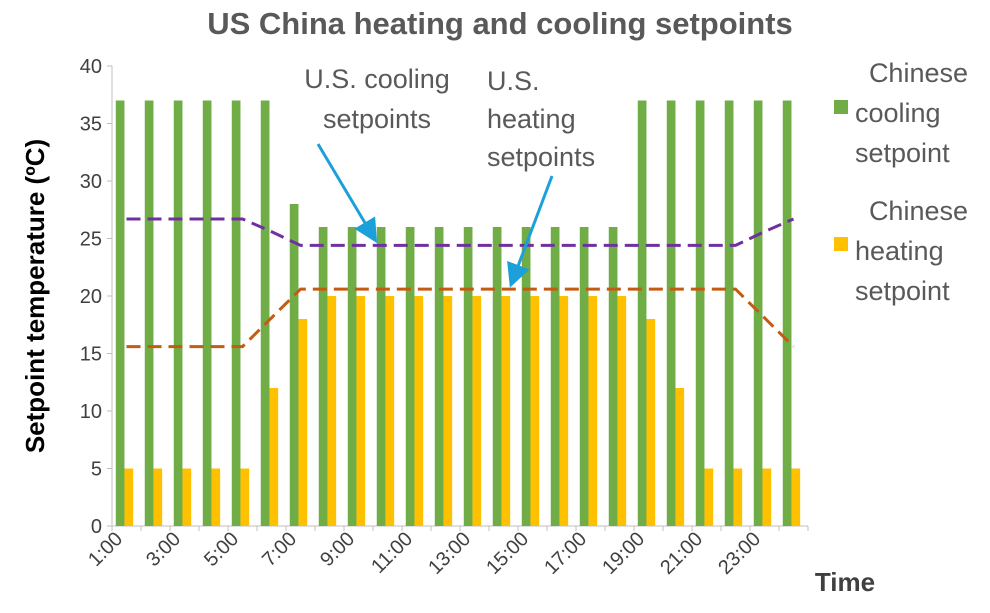 The image size is (990, 613). What do you see at coordinates (96, 470) in the screenshot?
I see `y-tick-label: 5` at bounding box center [96, 470].